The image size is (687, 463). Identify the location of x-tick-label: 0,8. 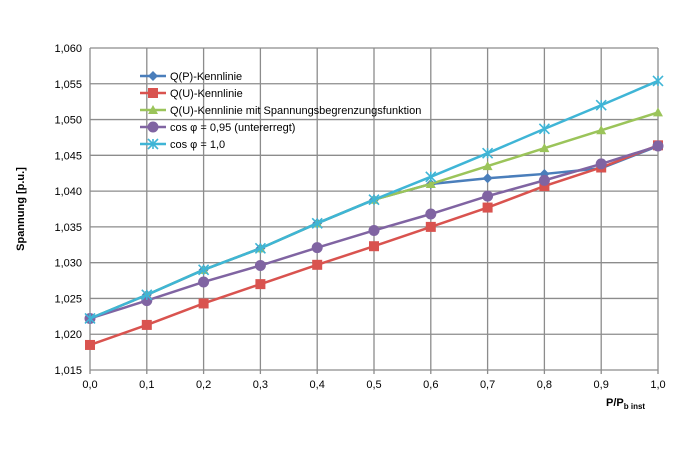
(544, 385).